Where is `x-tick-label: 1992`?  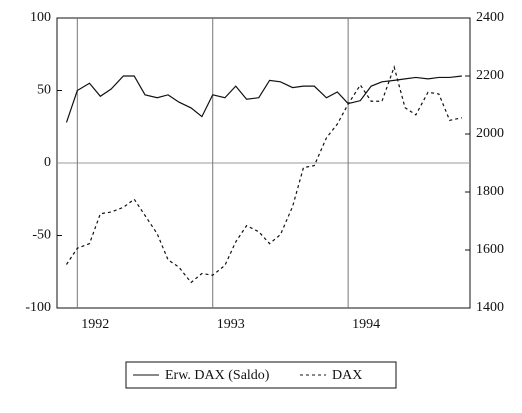
x-tick-label: 1992 is located at coordinates (95, 324).